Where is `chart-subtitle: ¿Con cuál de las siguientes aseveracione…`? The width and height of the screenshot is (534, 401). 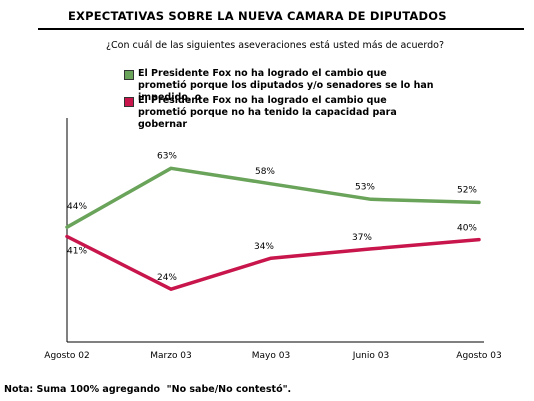
chart-subtitle: ¿Con cuál de las siguientes aseveracione… is located at coordinates (275, 45).